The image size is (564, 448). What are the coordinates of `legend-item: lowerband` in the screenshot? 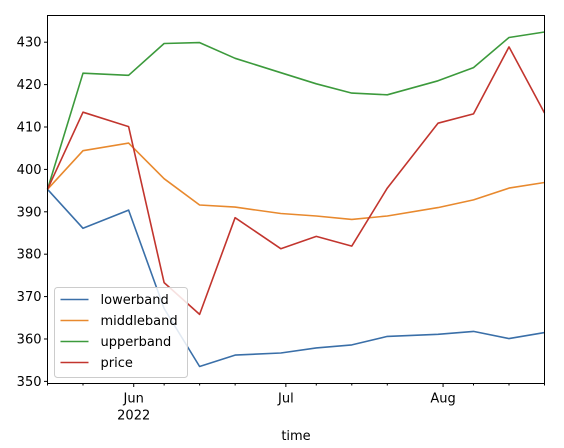 It's located at (114, 300).